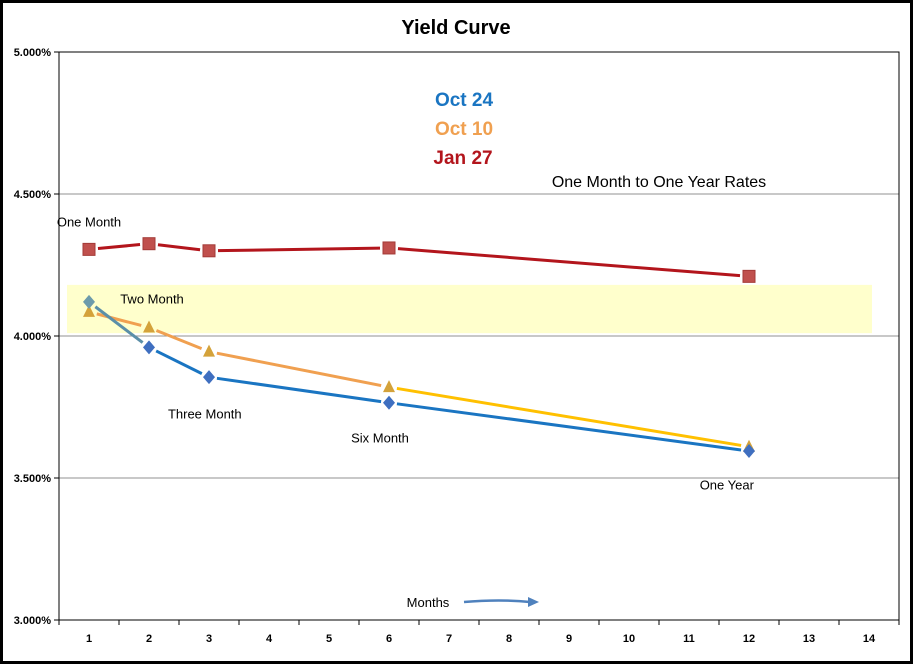 This screenshot has height=669, width=913. I want to click on x-tick-label: 6, so click(389, 639).